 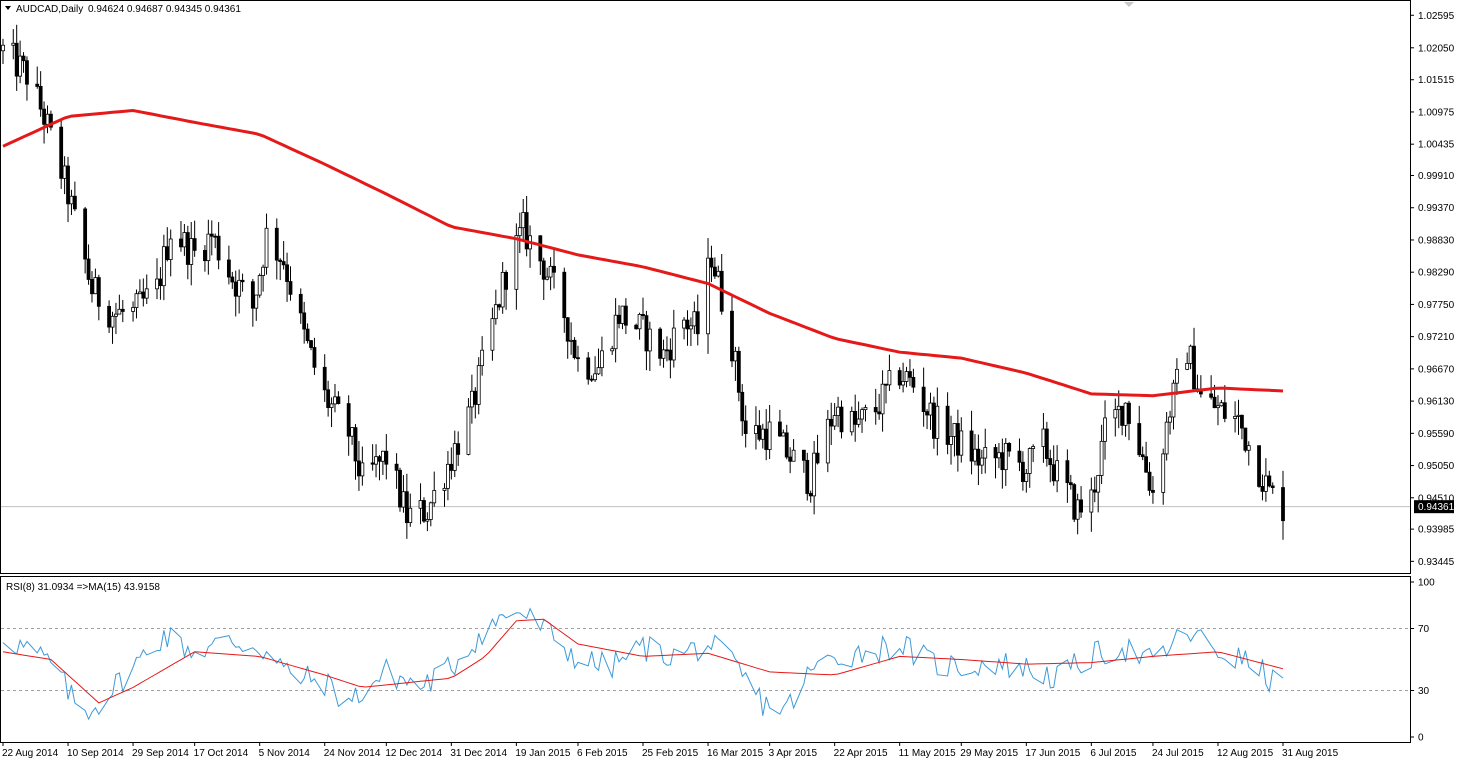 I want to click on time-tick-label: 29 Sep 2014, so click(x=160, y=753).